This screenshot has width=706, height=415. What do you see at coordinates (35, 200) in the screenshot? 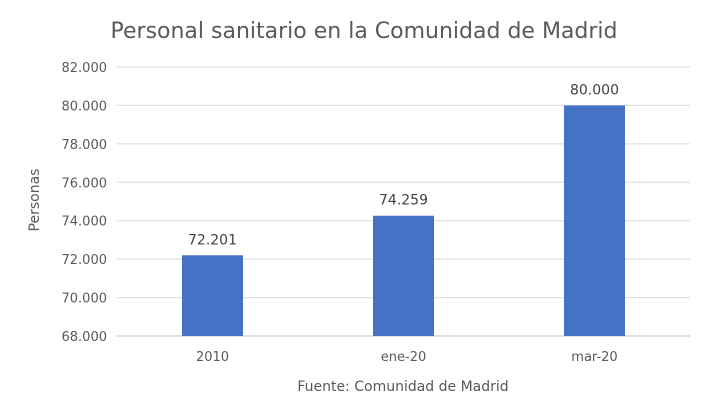
I see `y-axis-title: Personas` at bounding box center [35, 200].